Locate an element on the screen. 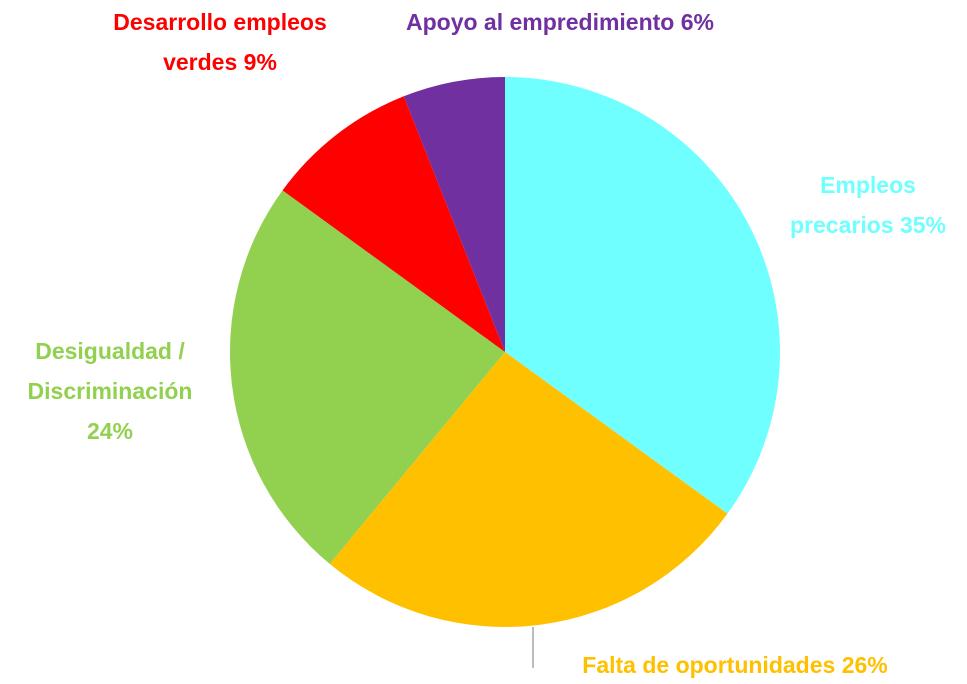  slice-label: Falta de oportunidades 26% is located at coordinates (735, 664).